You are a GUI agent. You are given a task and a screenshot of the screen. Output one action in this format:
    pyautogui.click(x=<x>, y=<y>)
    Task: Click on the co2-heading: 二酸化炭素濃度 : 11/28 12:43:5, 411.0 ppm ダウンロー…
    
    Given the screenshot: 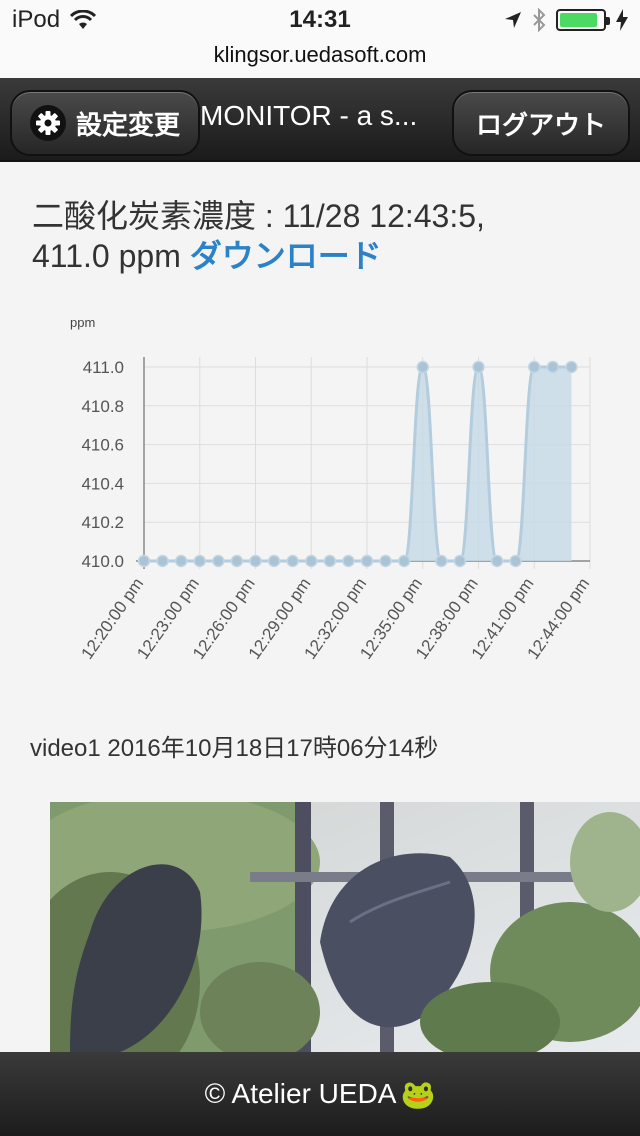 What is the action you would take?
    pyautogui.click(x=322, y=236)
    